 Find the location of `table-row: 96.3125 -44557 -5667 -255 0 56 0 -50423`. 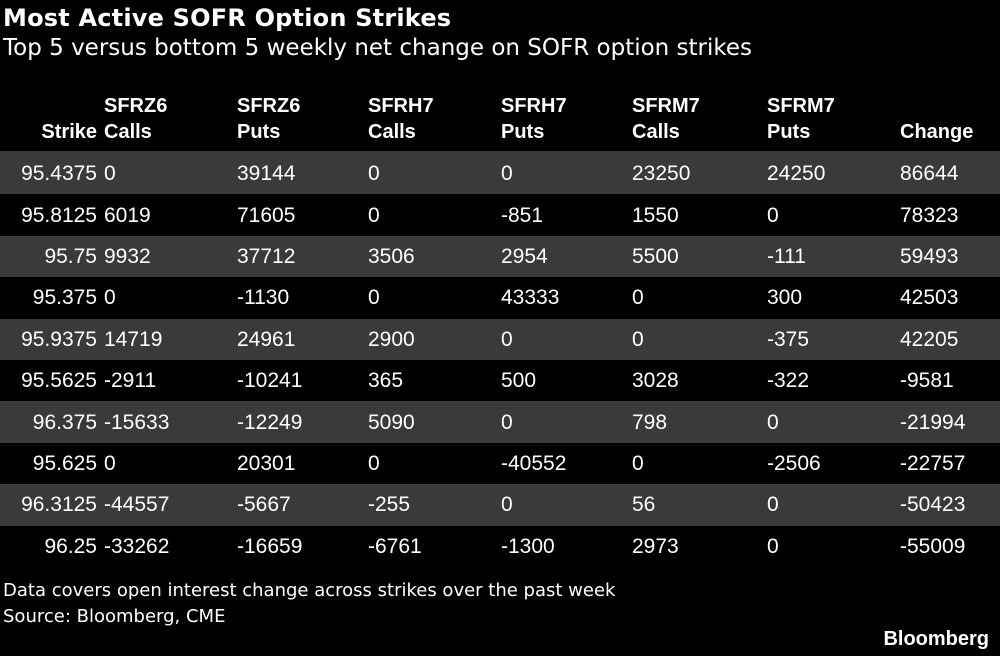

table-row: 96.3125 -44557 -5667 -255 0 56 0 -50423 is located at coordinates (500, 505).